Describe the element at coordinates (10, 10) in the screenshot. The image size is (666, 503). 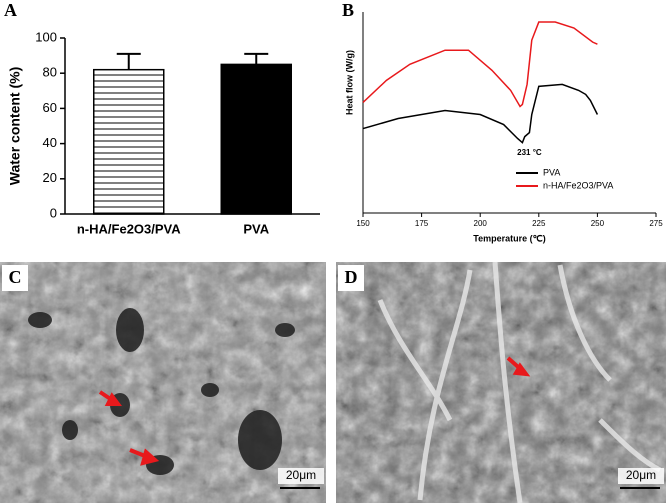
I see `panel-label: A` at that location.